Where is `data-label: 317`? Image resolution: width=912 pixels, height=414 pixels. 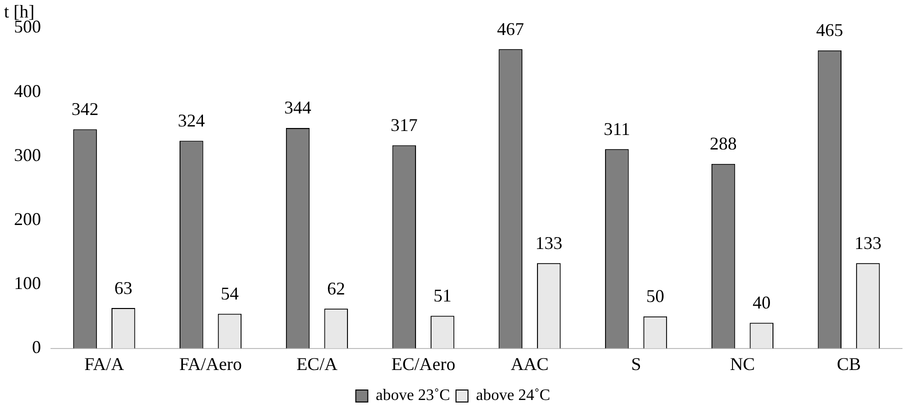 data-label: 317 is located at coordinates (404, 125).